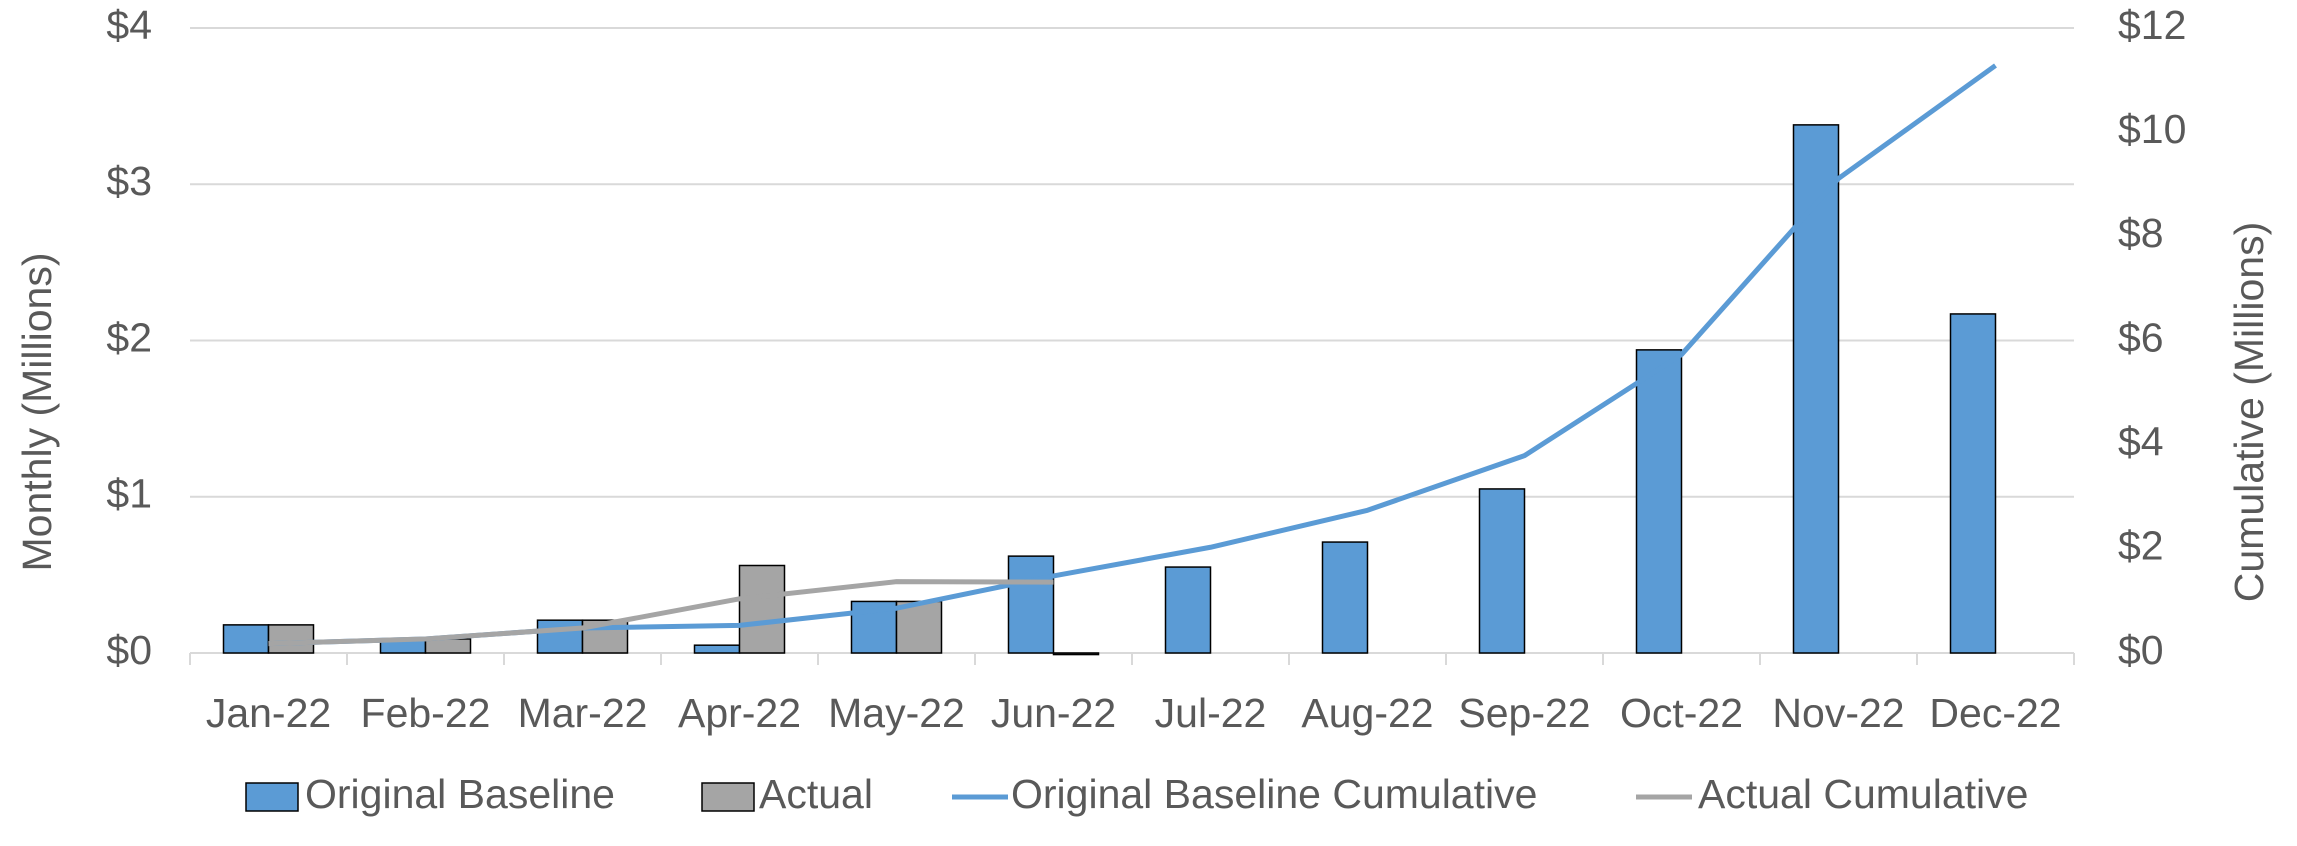 The height and width of the screenshot is (846, 2297). I want to click on x-tick-label: Sep-22, so click(1524, 713).